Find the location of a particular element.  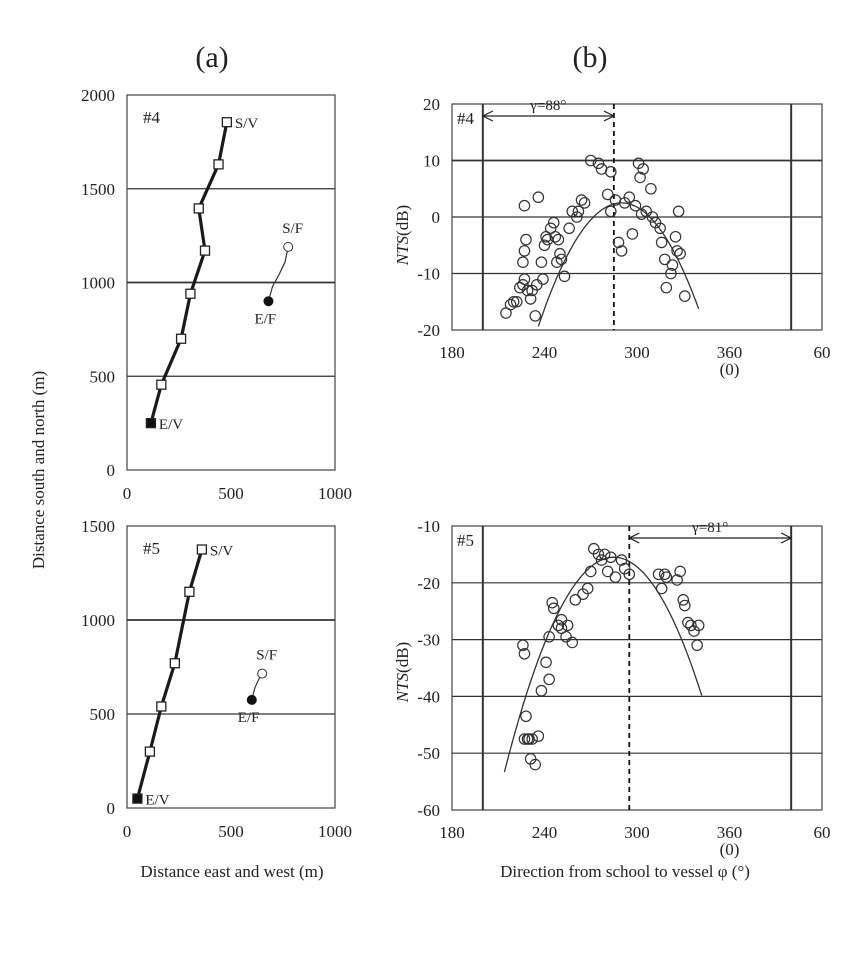

x-tick-label: 0 is located at coordinates (127, 493).